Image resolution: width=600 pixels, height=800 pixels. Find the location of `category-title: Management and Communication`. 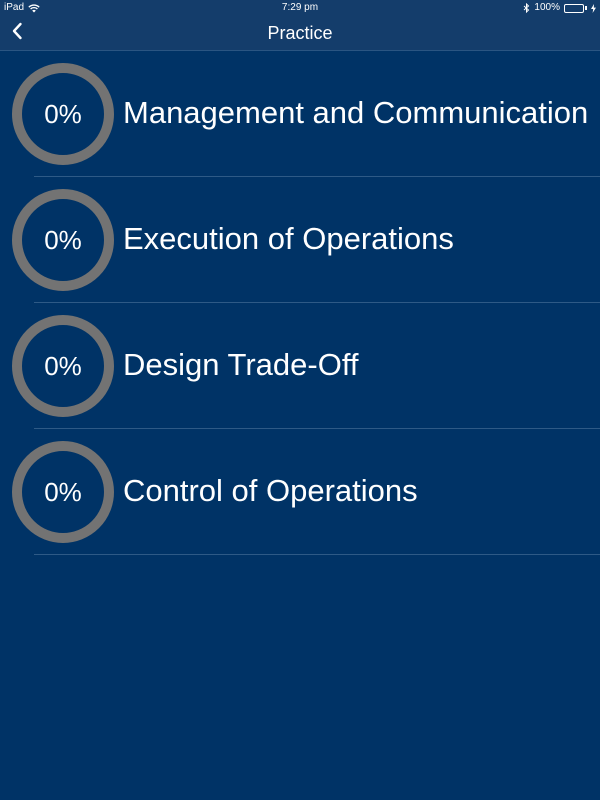

category-title: Management and Communication is located at coordinates (356, 112).